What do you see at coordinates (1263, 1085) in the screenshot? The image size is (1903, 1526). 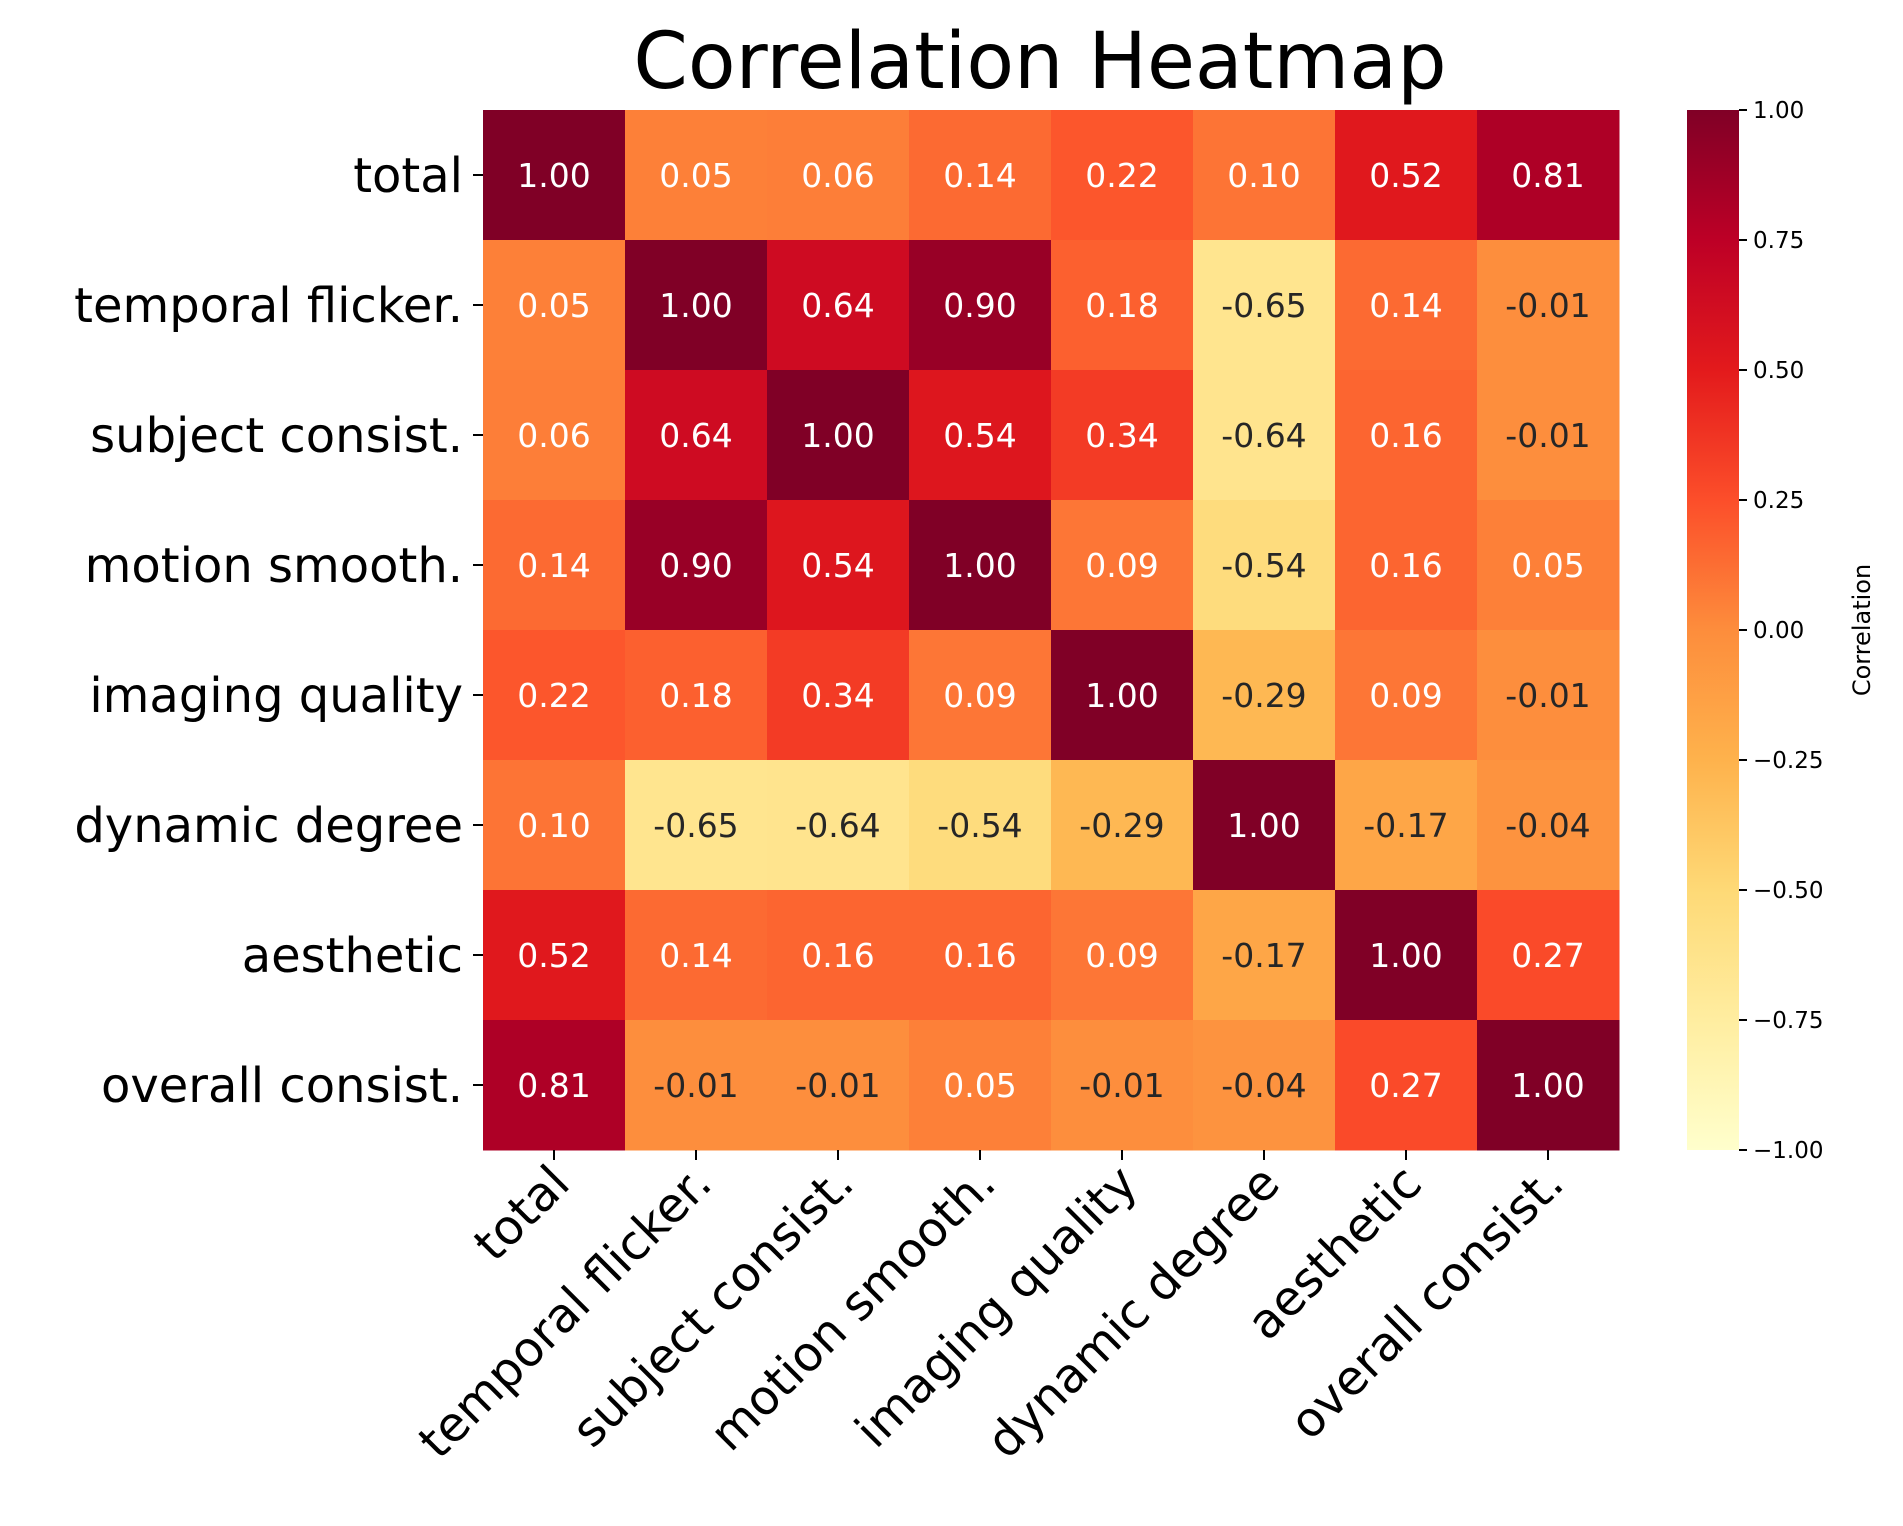 I see `cell-value-label: -0.04` at bounding box center [1263, 1085].